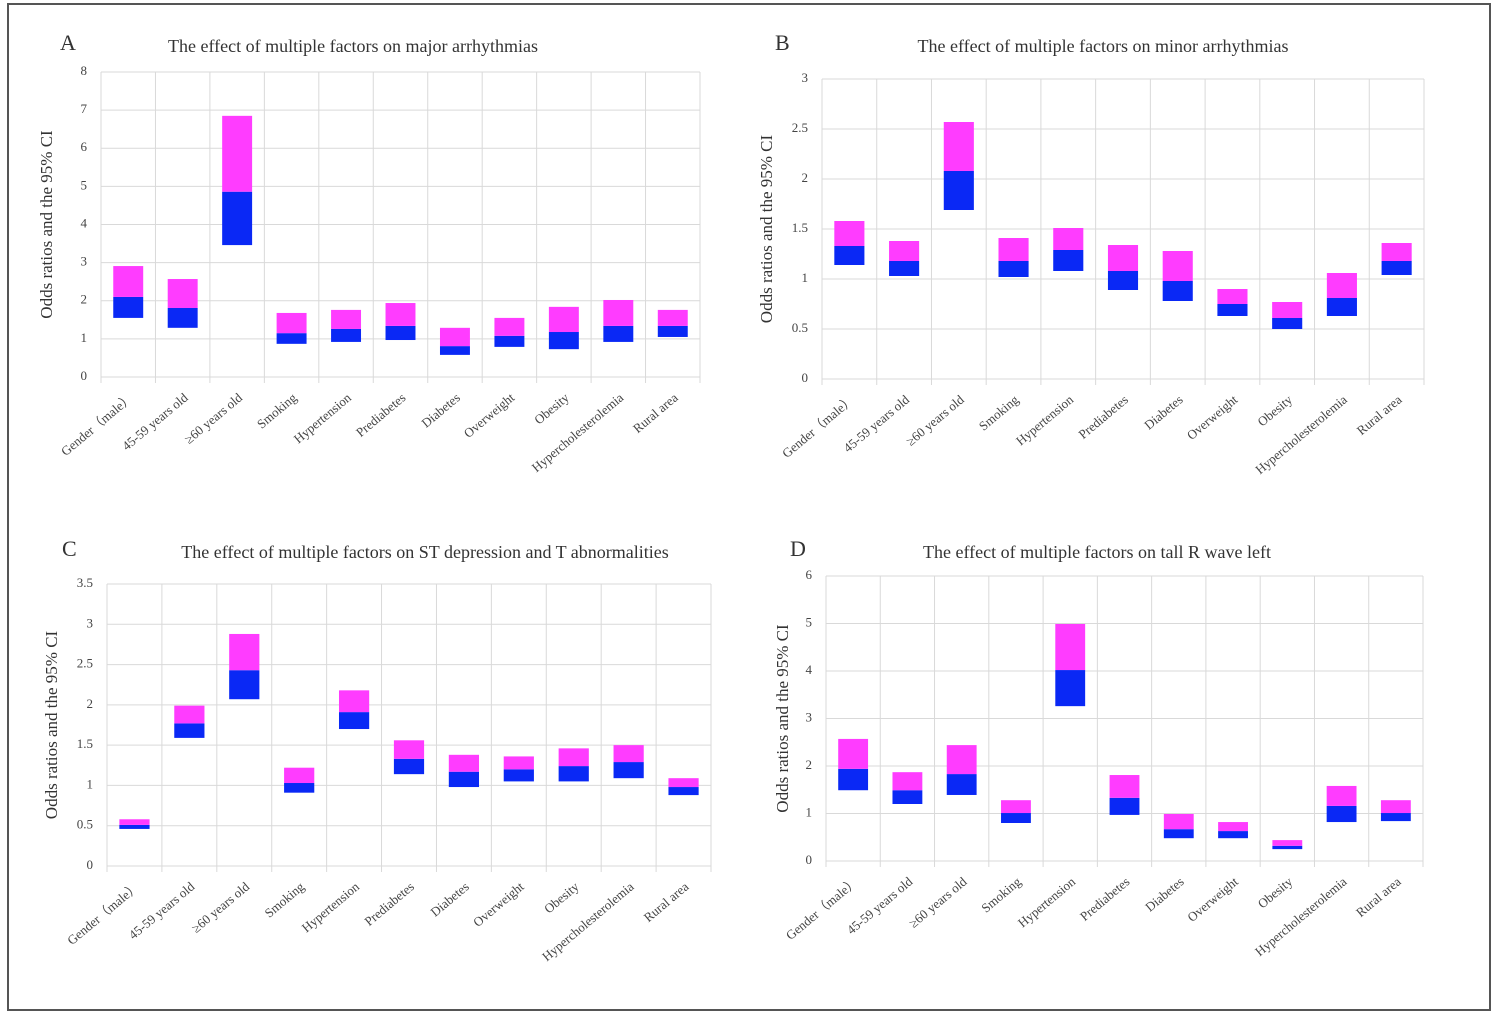  What do you see at coordinates (85, 824) in the screenshot?
I see `y-tick-label: 0.5` at bounding box center [85, 824].